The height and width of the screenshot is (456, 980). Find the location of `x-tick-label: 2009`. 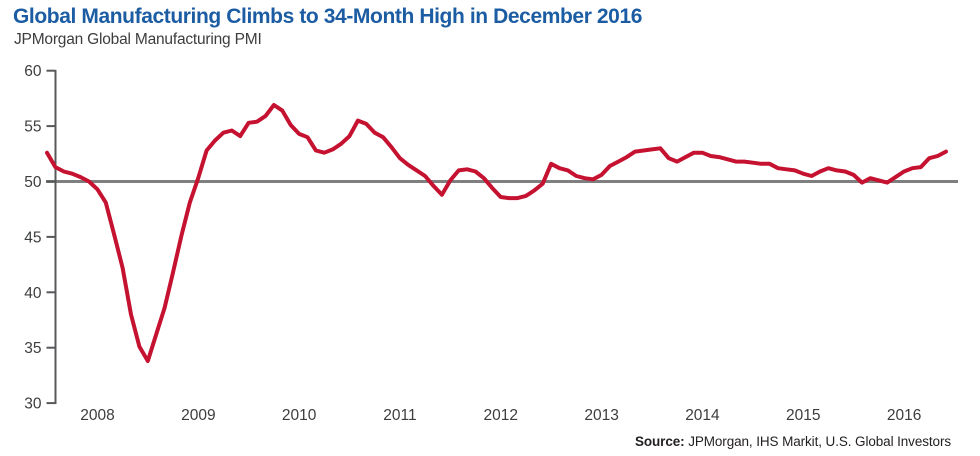

x-tick-label: 2009 is located at coordinates (198, 415).